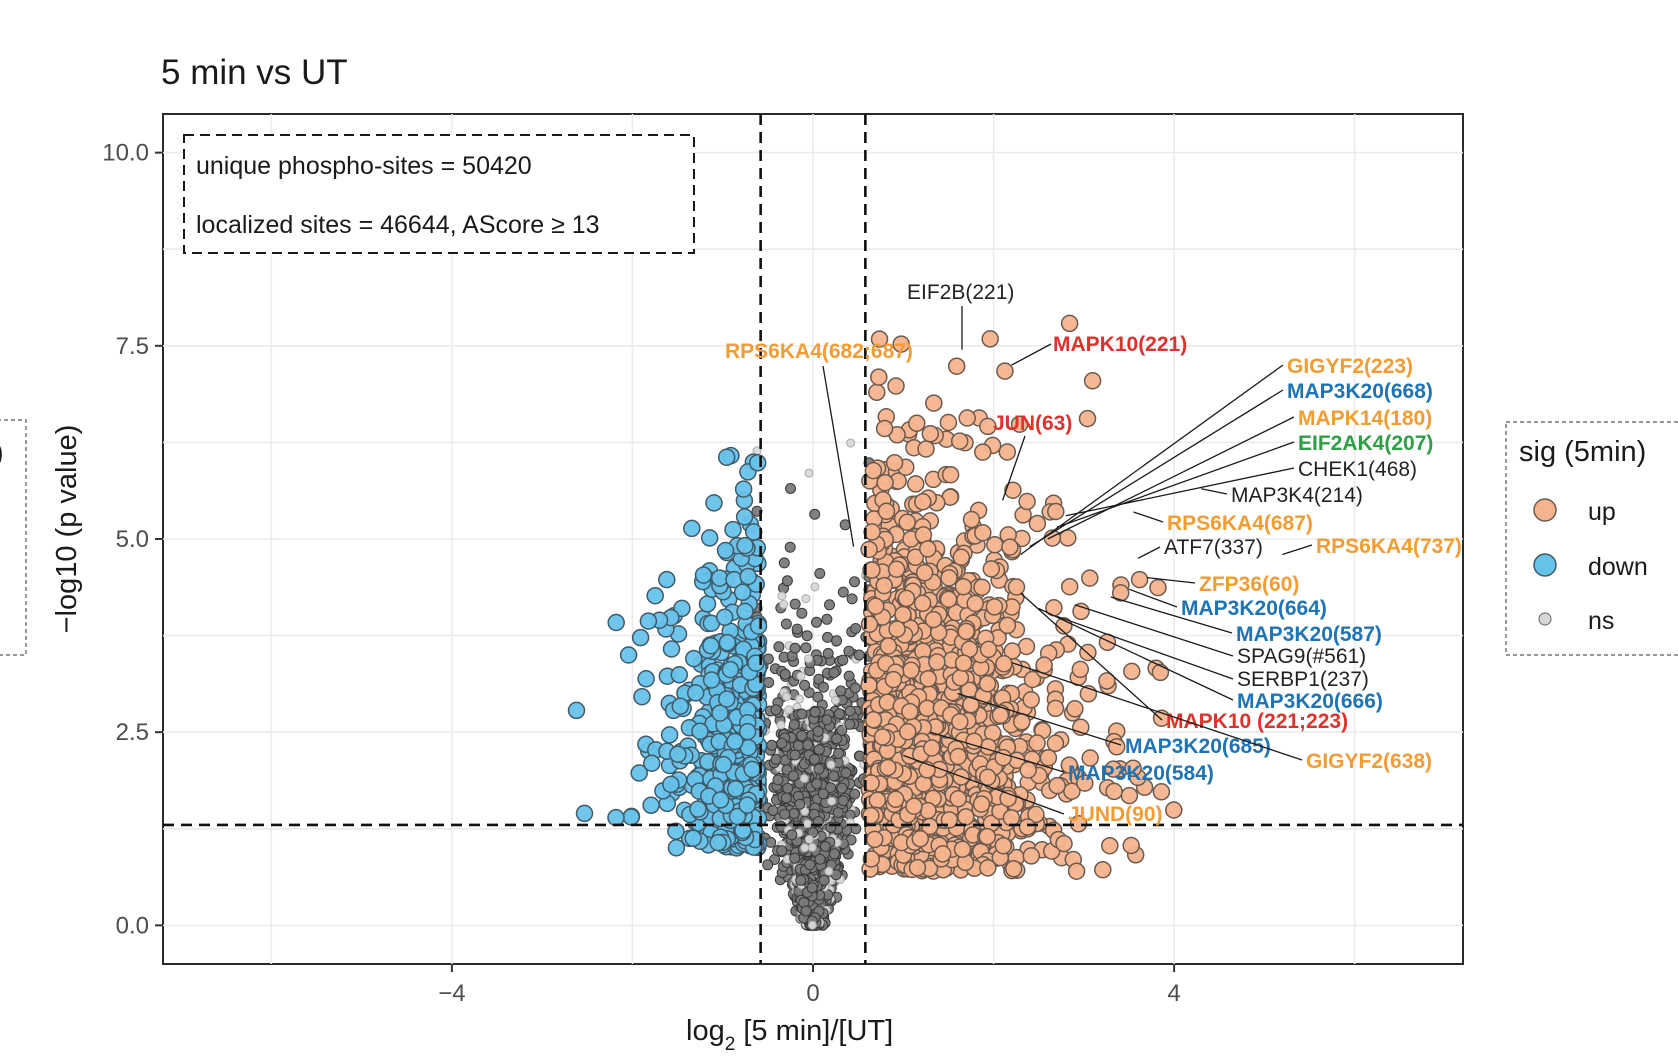 The height and width of the screenshot is (1058, 1678). Describe the element at coordinates (819, 351) in the screenshot. I see `gene-label: RPS6KA4(682;687)` at that location.